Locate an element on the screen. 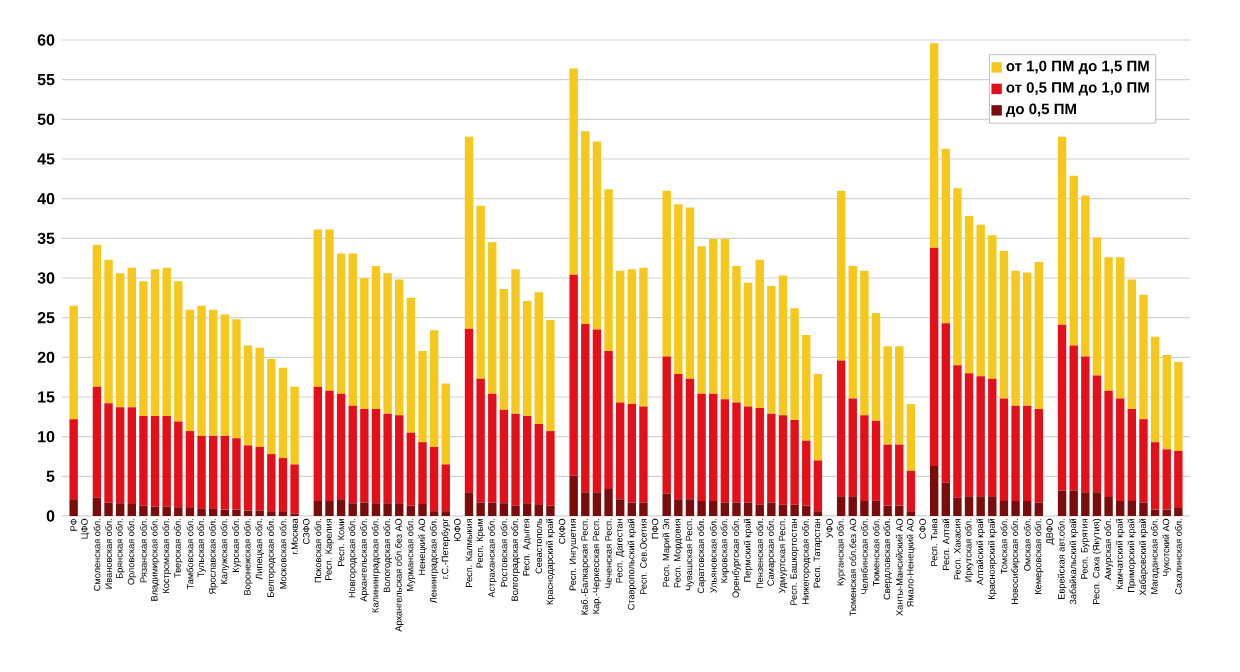 Image resolution: width=1240 pixels, height=672 pixels. y-tick-label: 60 is located at coordinates (46, 40).